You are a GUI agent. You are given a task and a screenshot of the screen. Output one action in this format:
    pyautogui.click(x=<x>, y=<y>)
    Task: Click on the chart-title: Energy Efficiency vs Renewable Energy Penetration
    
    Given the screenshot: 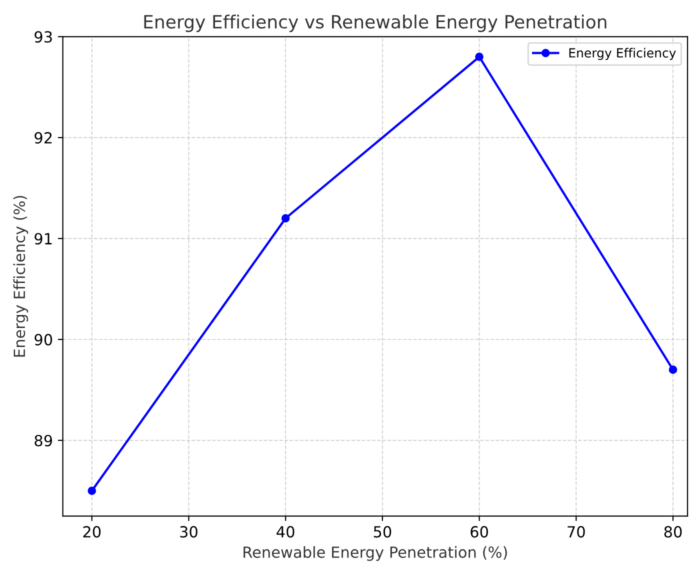 What is the action you would take?
    pyautogui.click(x=375, y=23)
    